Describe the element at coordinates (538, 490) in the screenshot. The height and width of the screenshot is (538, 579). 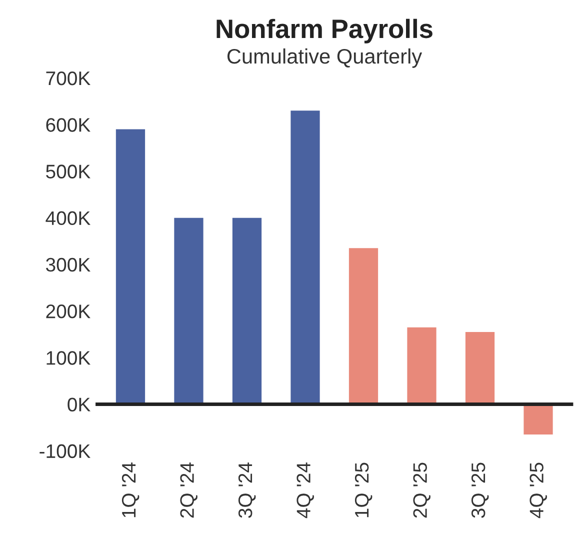
I see `x-tick-label: 4Q '25` at that location.